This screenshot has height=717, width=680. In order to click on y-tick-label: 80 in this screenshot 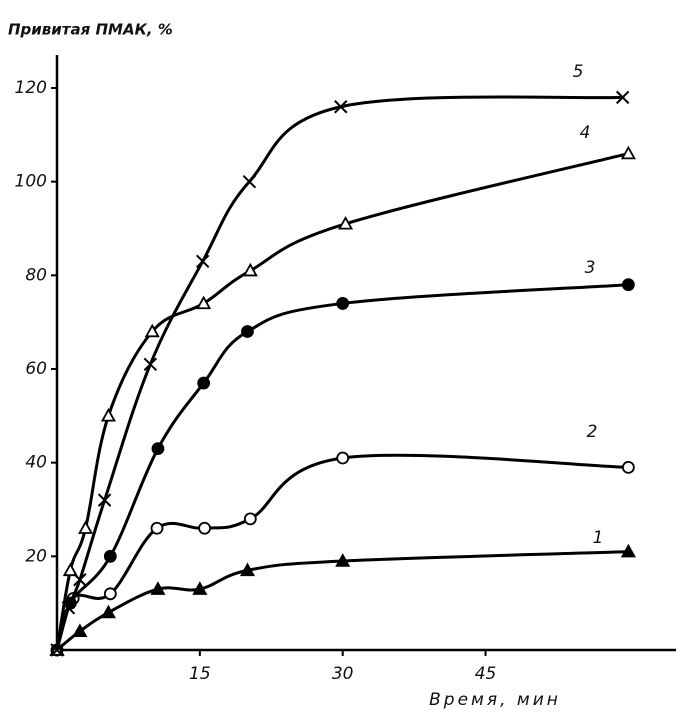, I will do `click(36, 275)`.